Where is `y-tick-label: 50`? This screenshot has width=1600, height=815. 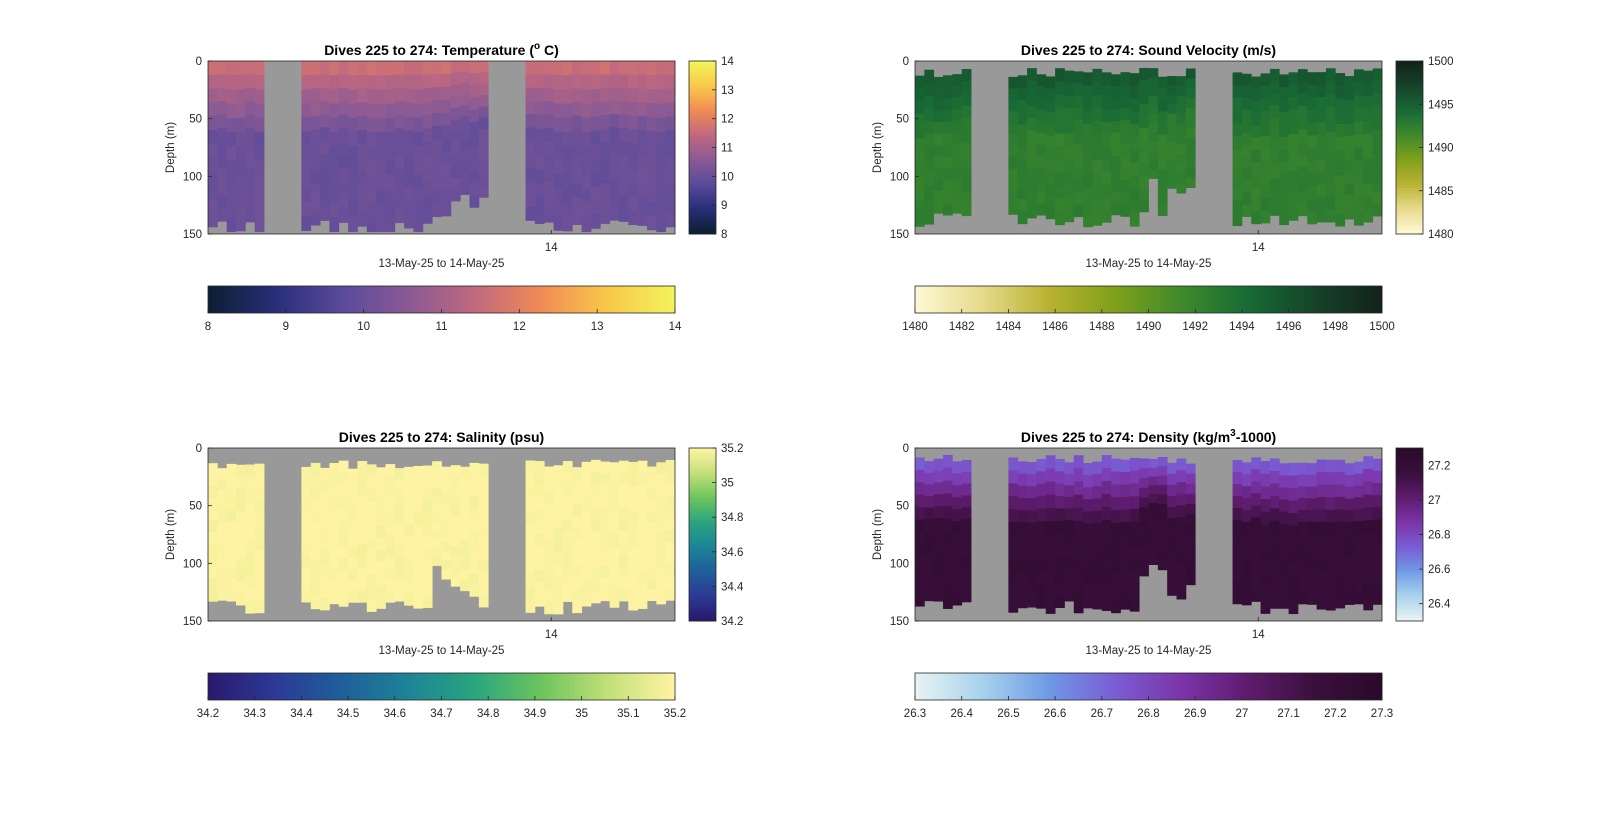
y-tick-label: 50 is located at coordinates (902, 120).